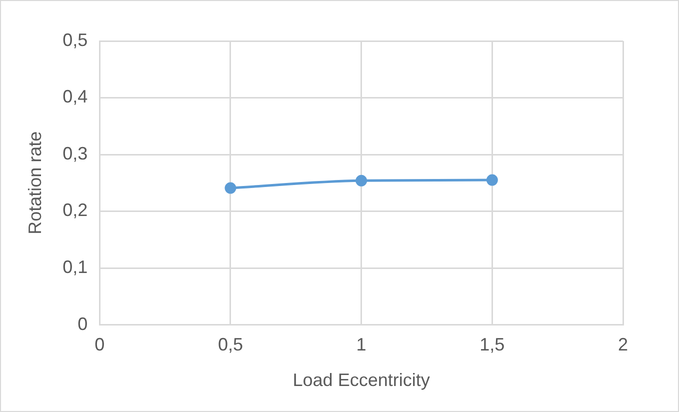 This screenshot has height=412, width=679. Describe the element at coordinates (34, 182) in the screenshot. I see `y-axis-title: Rotation rate` at that location.